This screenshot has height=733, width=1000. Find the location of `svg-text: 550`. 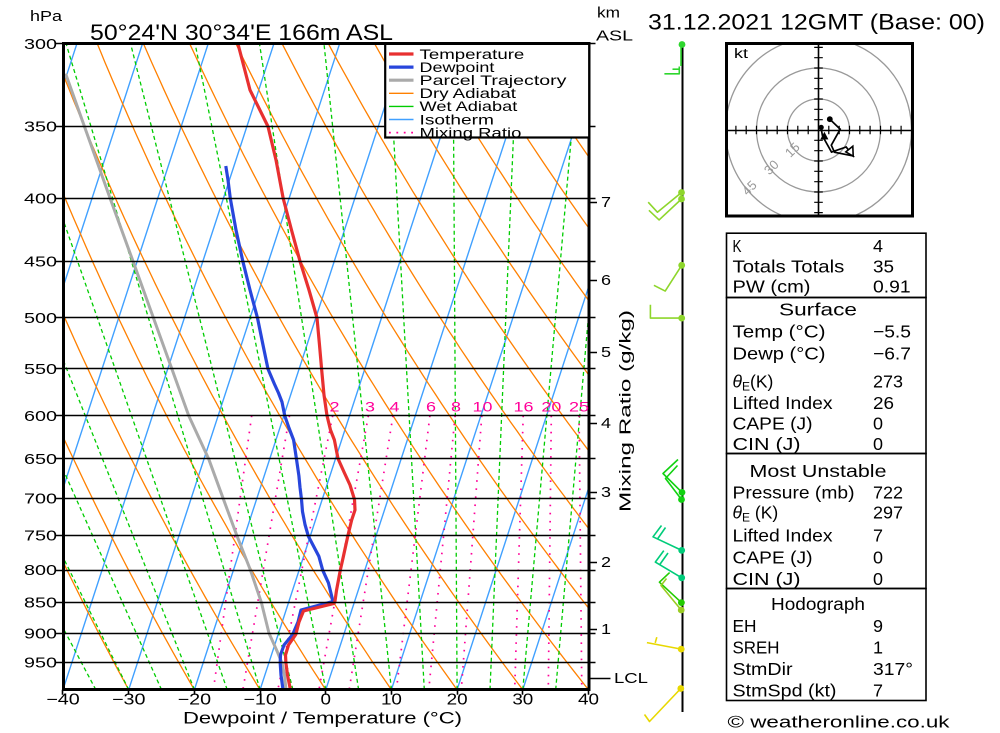

svg-text: 550 is located at coordinates (40, 369).